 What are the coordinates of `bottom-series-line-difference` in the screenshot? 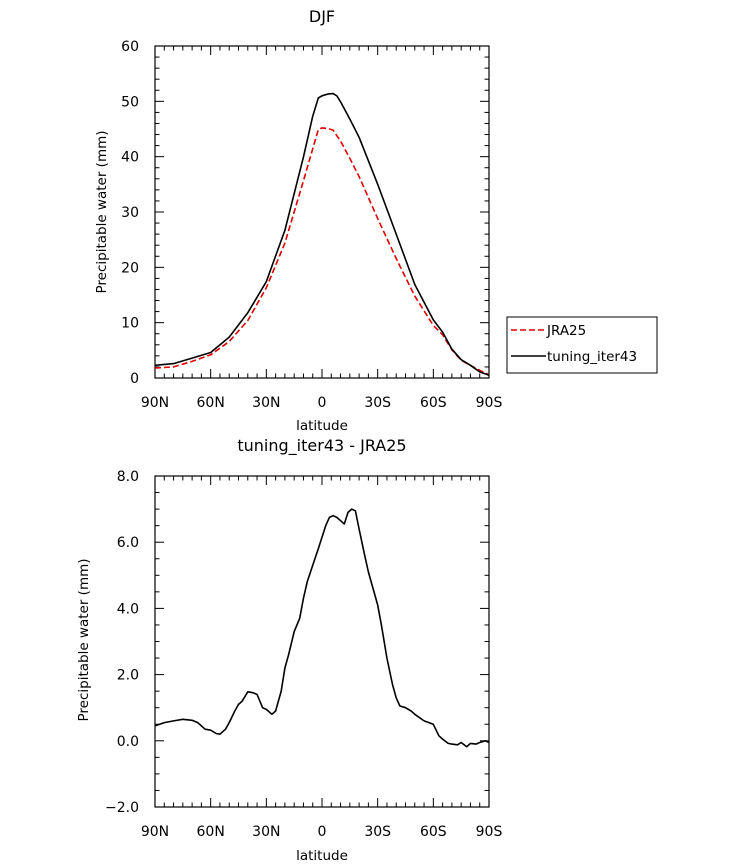 It's located at (322, 628).